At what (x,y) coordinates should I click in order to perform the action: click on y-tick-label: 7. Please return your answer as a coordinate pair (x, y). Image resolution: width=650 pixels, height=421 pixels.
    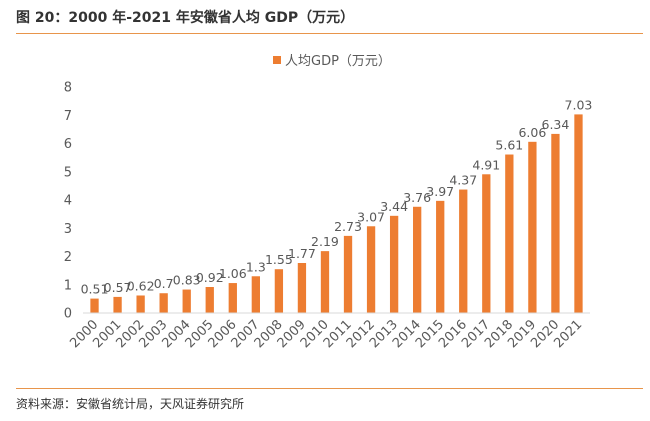
    Looking at the image, I should click on (68, 116).